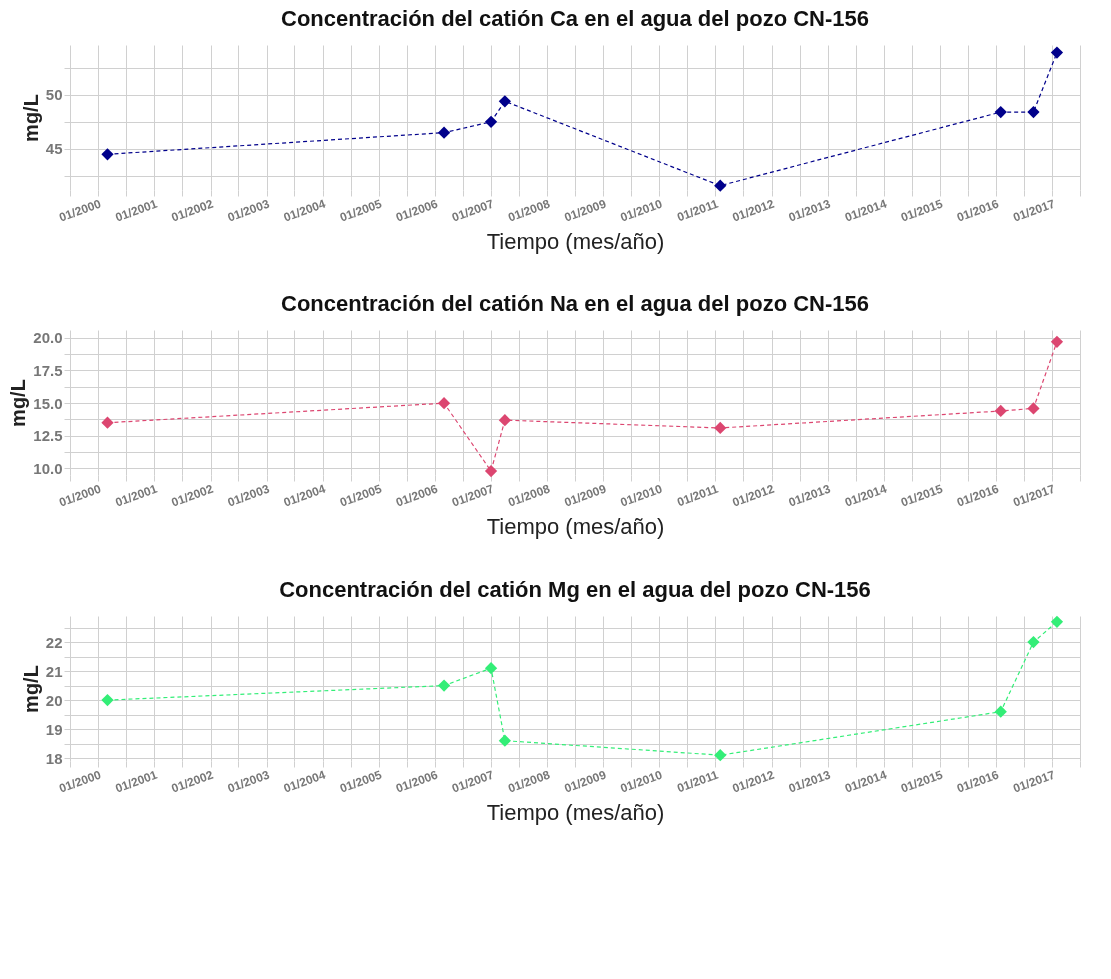 The height and width of the screenshot is (979, 1111). I want to click on y-tick-label: 15.0, so click(48, 403).